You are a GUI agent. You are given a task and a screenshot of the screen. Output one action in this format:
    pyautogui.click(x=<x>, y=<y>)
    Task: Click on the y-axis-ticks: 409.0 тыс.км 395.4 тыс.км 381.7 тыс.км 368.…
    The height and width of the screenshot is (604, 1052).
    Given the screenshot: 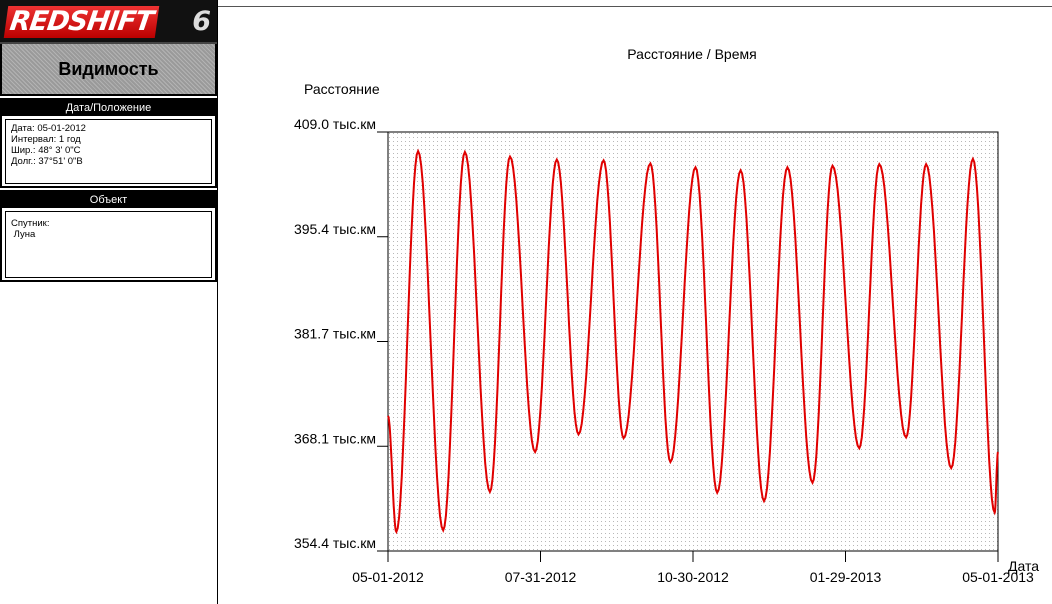 What is the action you would take?
    pyautogui.click(x=341, y=334)
    